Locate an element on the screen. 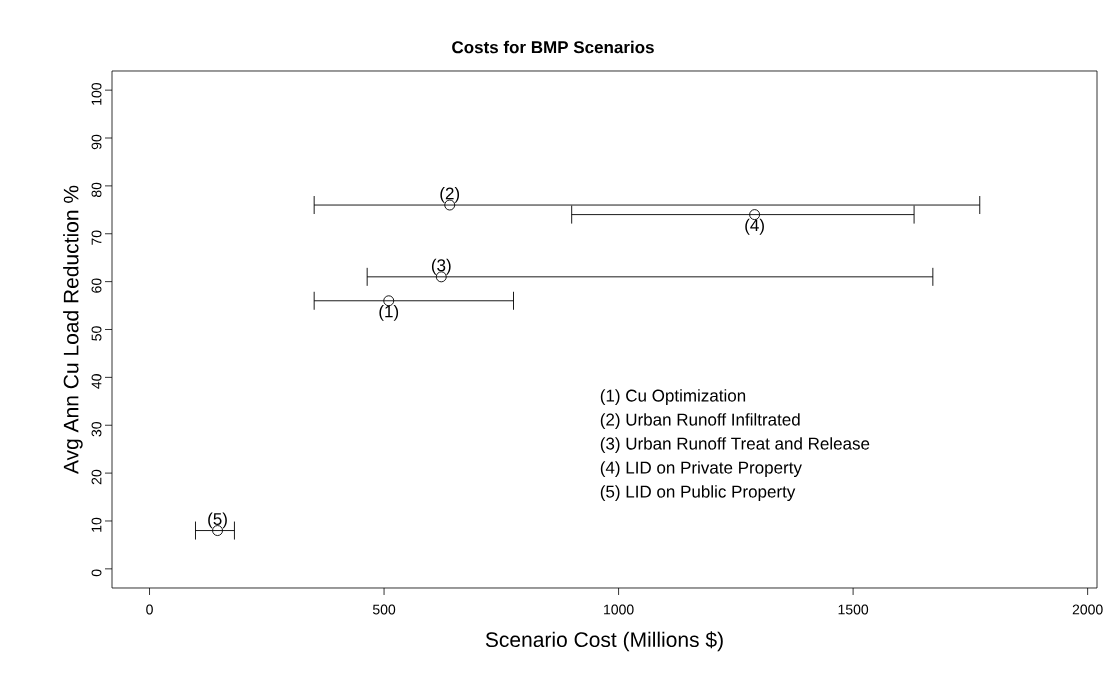 This screenshot has height=685, width=1107. y-tick-label: 80 is located at coordinates (96, 190).